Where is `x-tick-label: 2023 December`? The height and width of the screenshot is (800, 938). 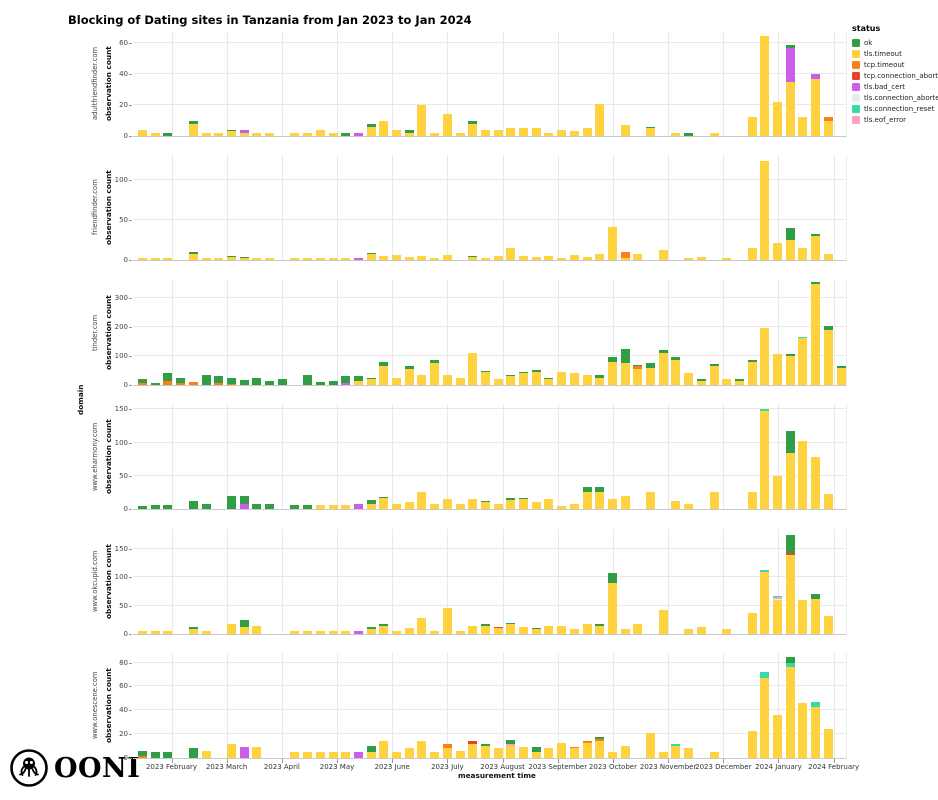
x-tick-label: 2023 December is located at coordinates (723, 767).